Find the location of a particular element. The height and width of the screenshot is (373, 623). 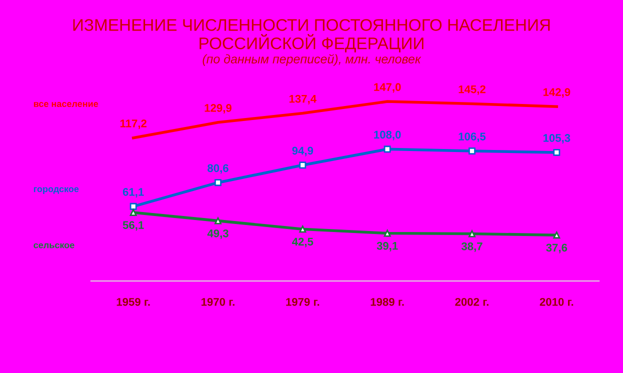

chart-subtitle: (по данным переписей), млн. человек is located at coordinates (312, 60).